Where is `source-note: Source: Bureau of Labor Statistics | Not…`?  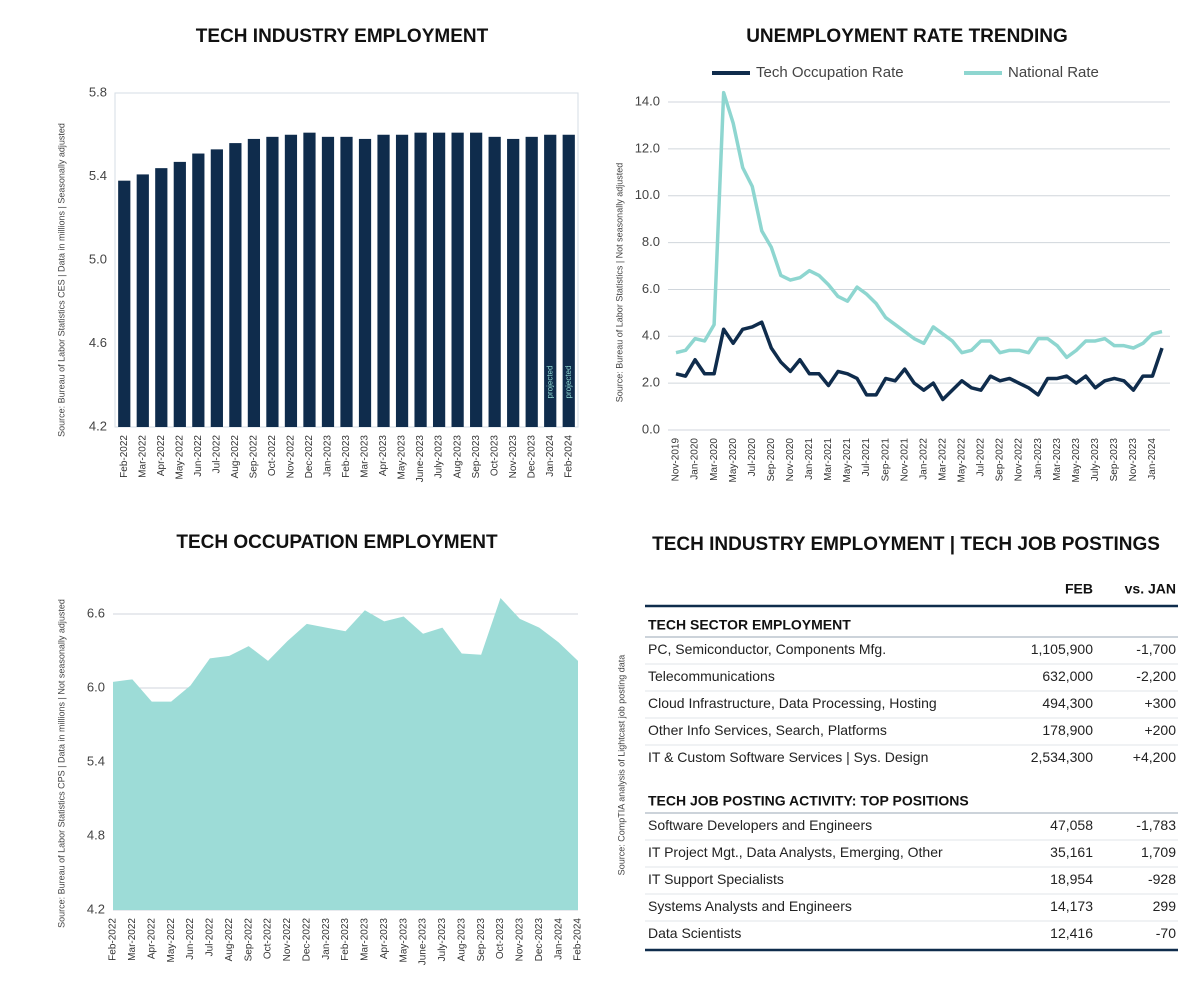
source-note: Source: Bureau of Labor Statistics | Not… is located at coordinates (619, 282).